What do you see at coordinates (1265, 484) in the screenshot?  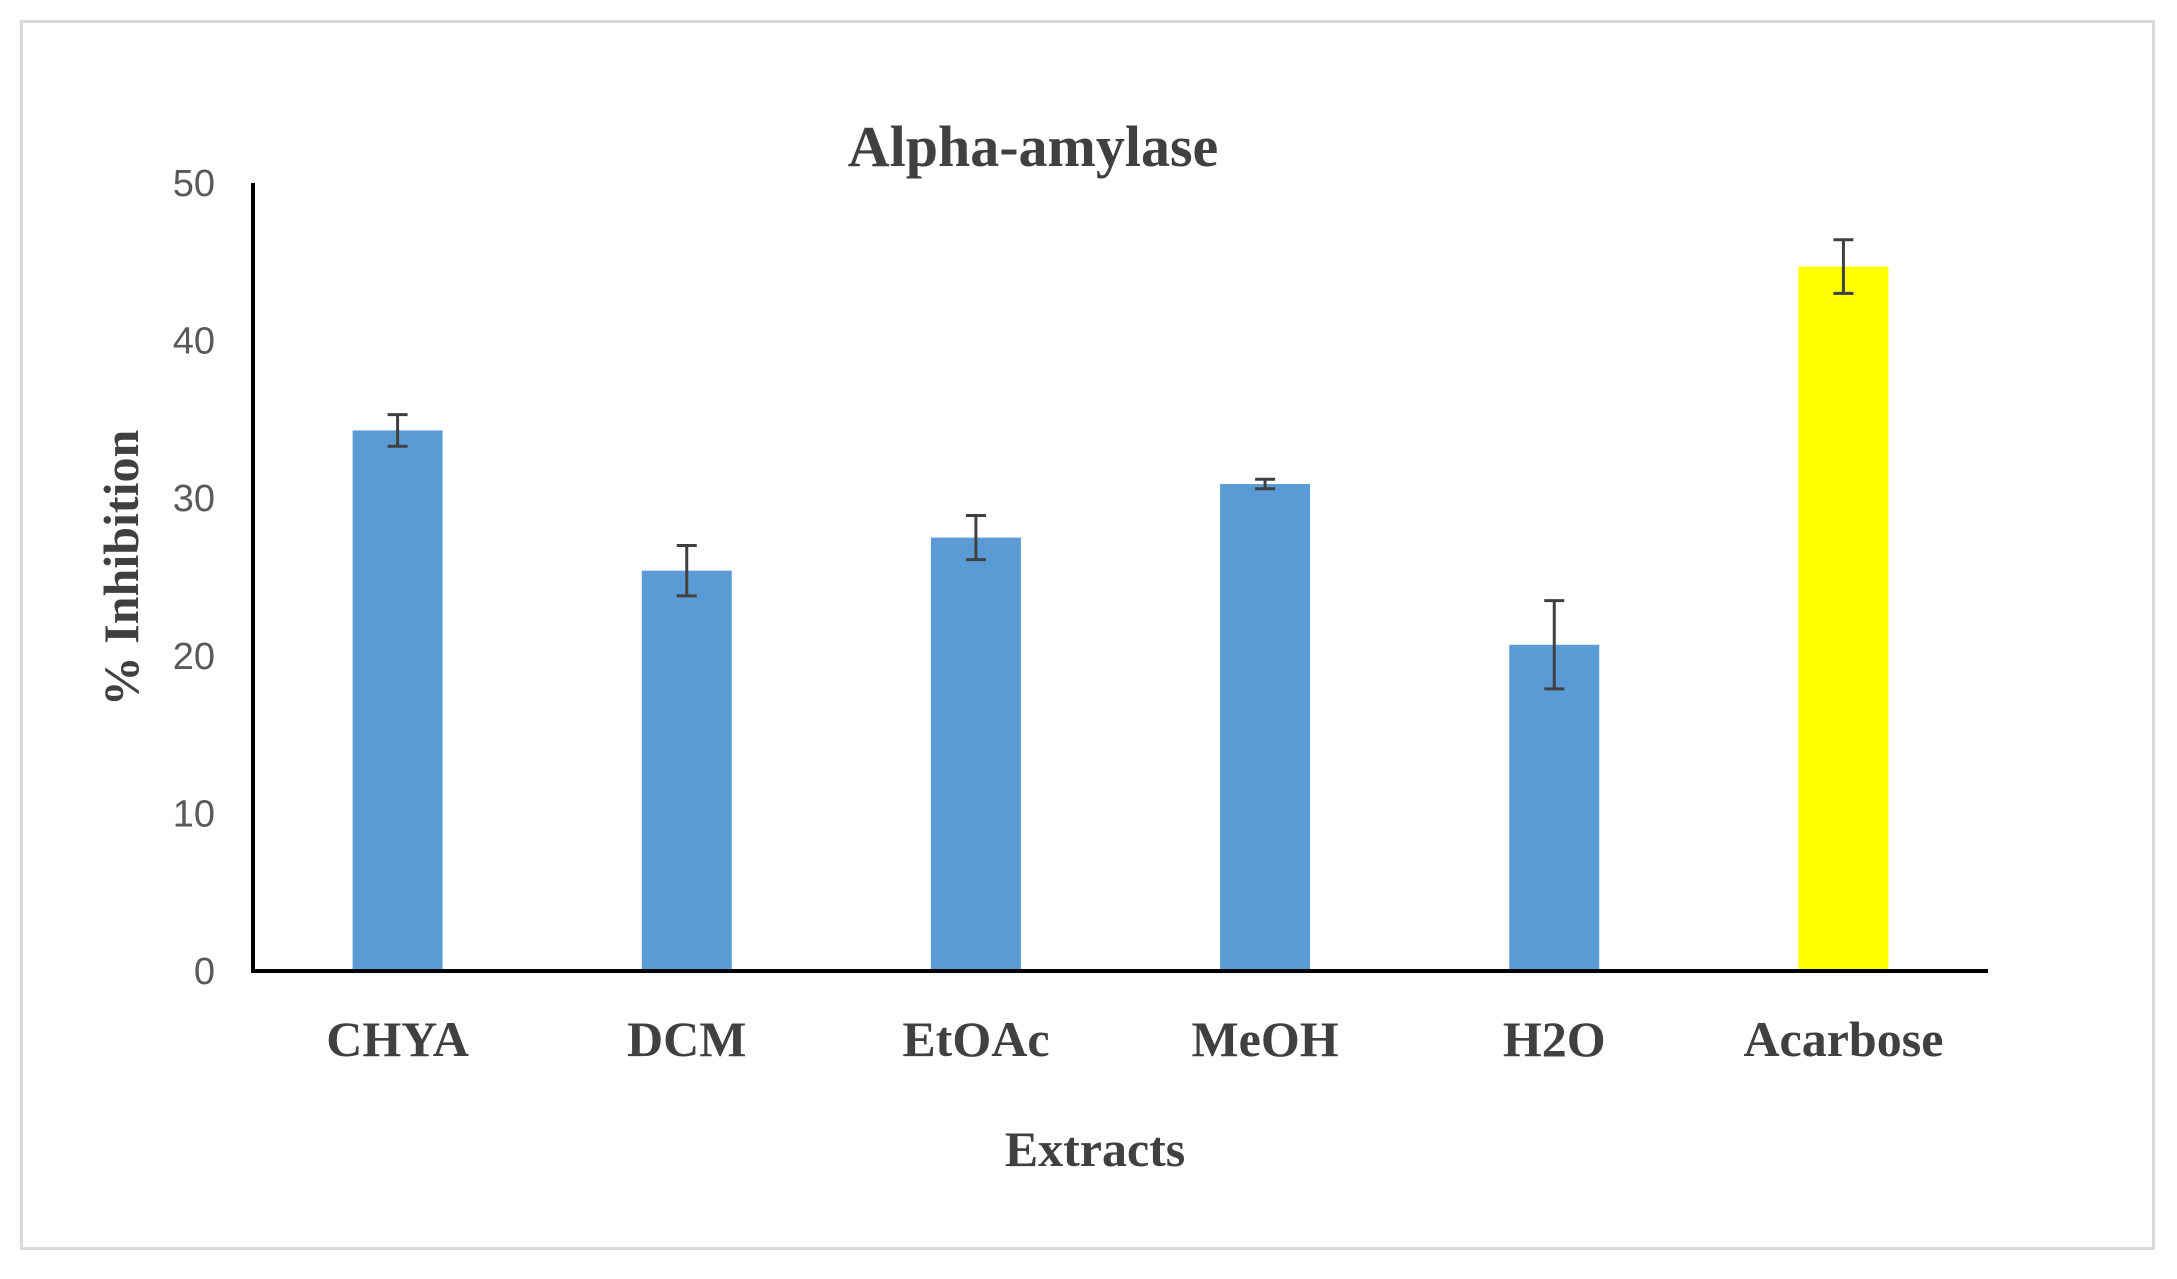 I see `error-bar-meoh` at bounding box center [1265, 484].